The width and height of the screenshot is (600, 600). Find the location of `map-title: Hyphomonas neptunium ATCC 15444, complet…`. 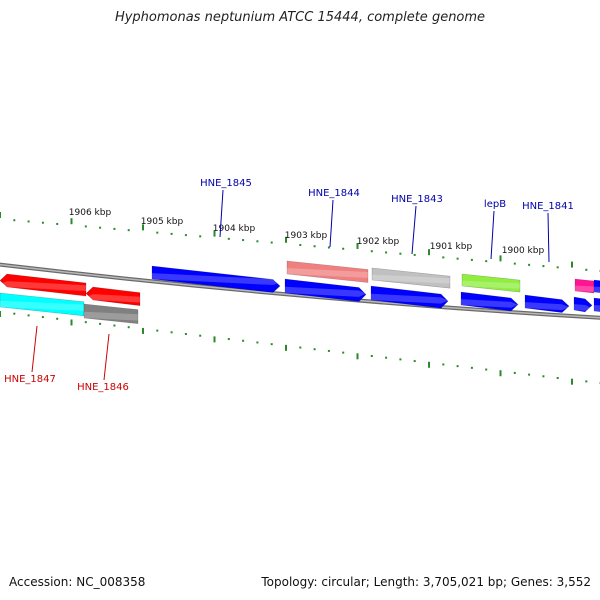

map-title: Hyphomonas neptunium ATCC 15444, complet… is located at coordinates (300, 17).